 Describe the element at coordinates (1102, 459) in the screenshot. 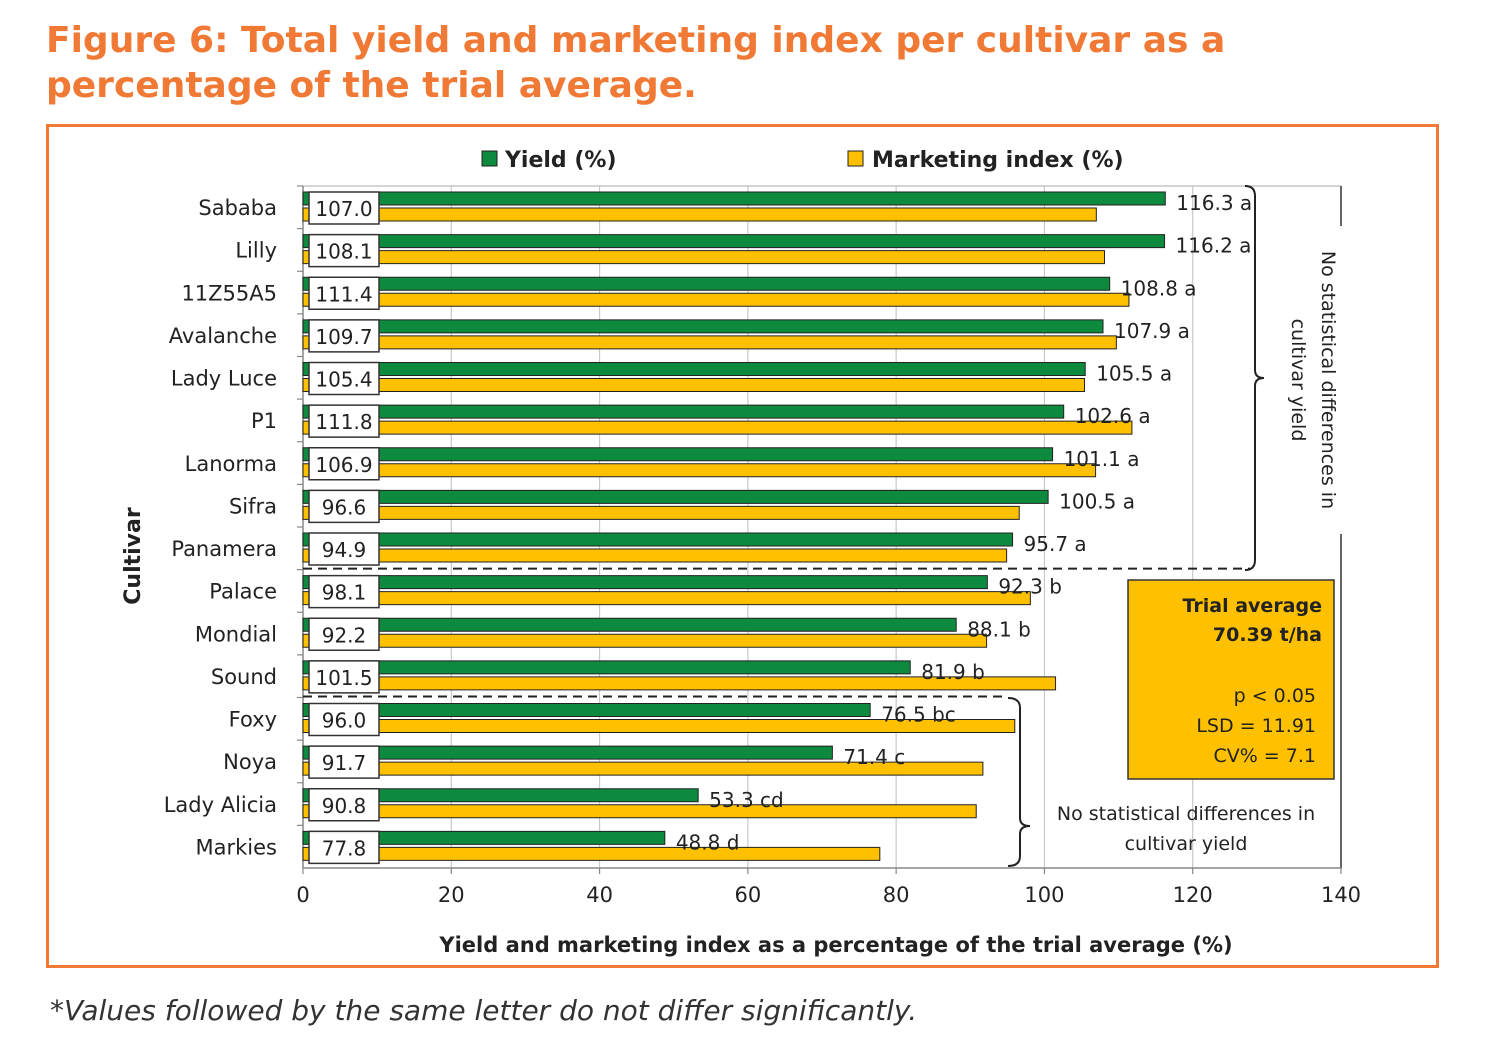

I see `yield-data-label: 101.1 a` at that location.